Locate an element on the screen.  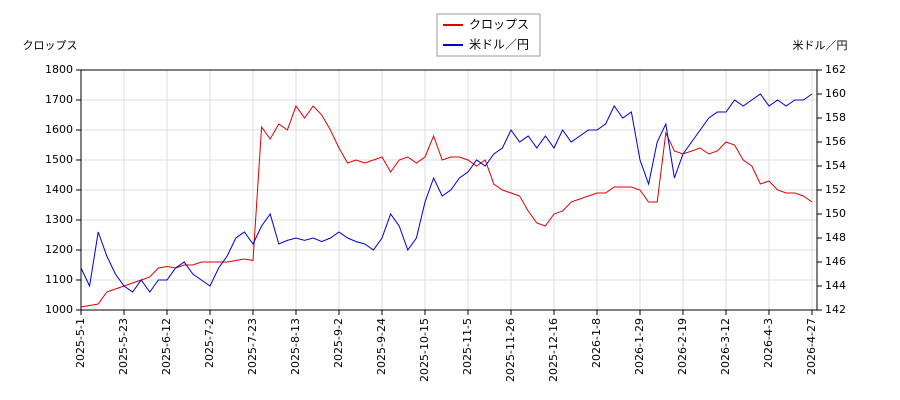
x-tick-label: 2025-12-16 is located at coordinates (553, 350).